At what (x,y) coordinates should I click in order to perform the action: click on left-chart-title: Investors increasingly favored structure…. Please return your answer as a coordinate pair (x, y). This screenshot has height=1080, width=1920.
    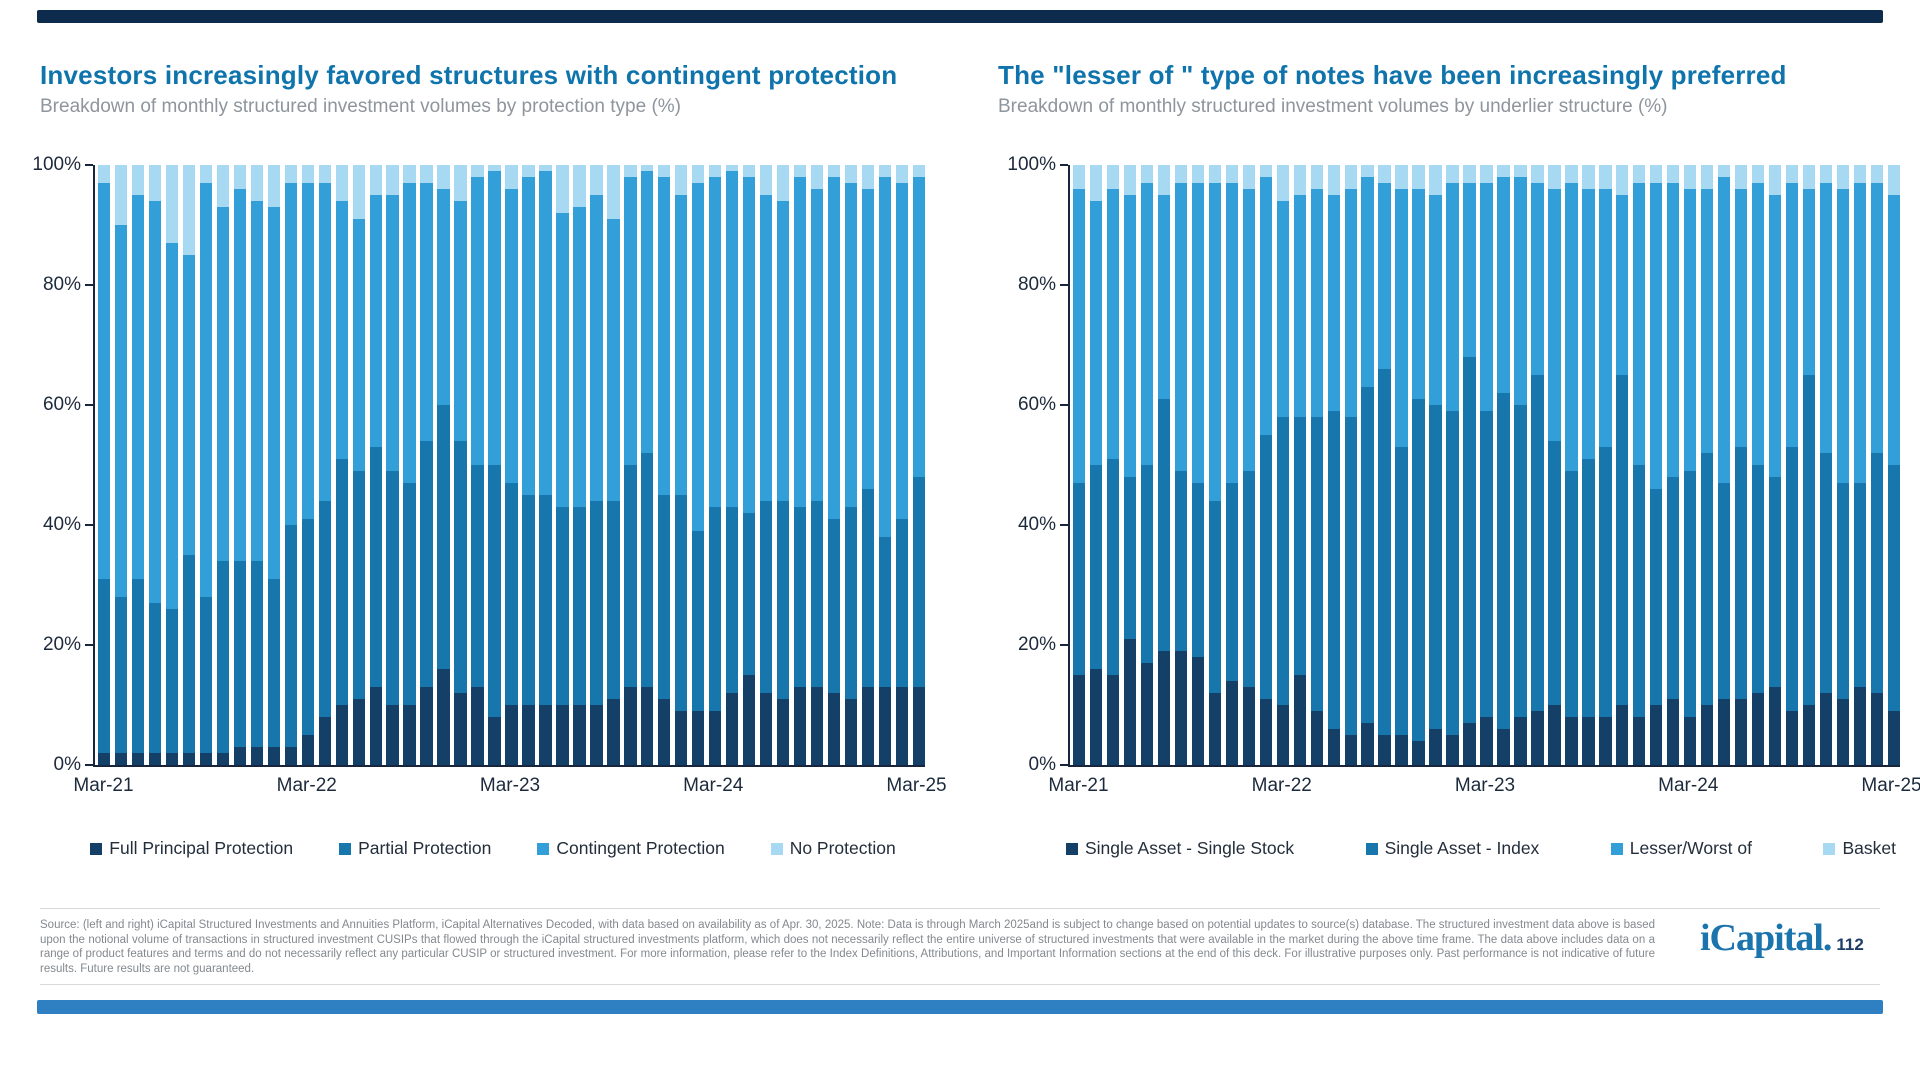
    Looking at the image, I should click on (469, 75).